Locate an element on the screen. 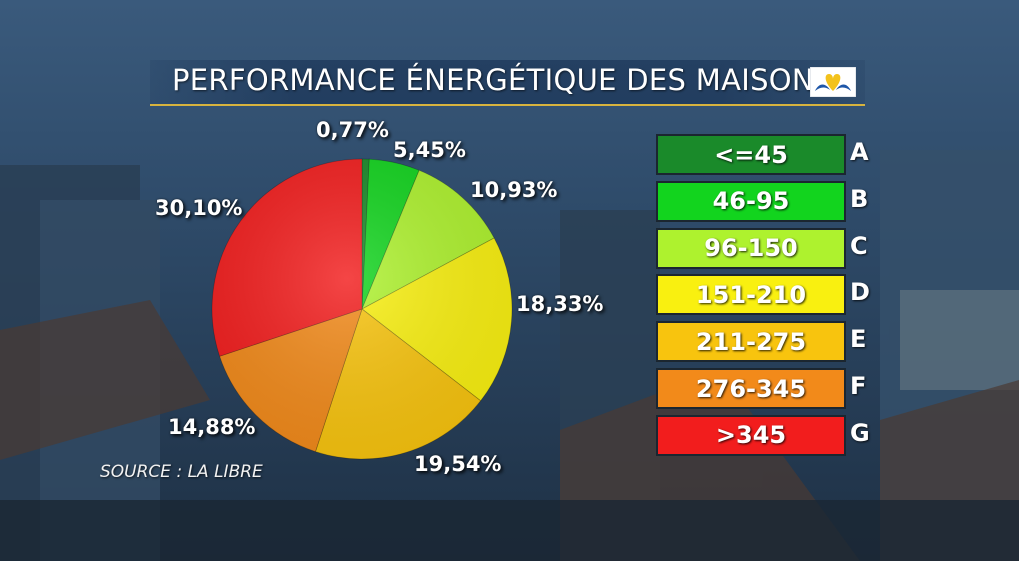 The image size is (1019, 561). legend-range: 46-95 is located at coordinates (751, 201).